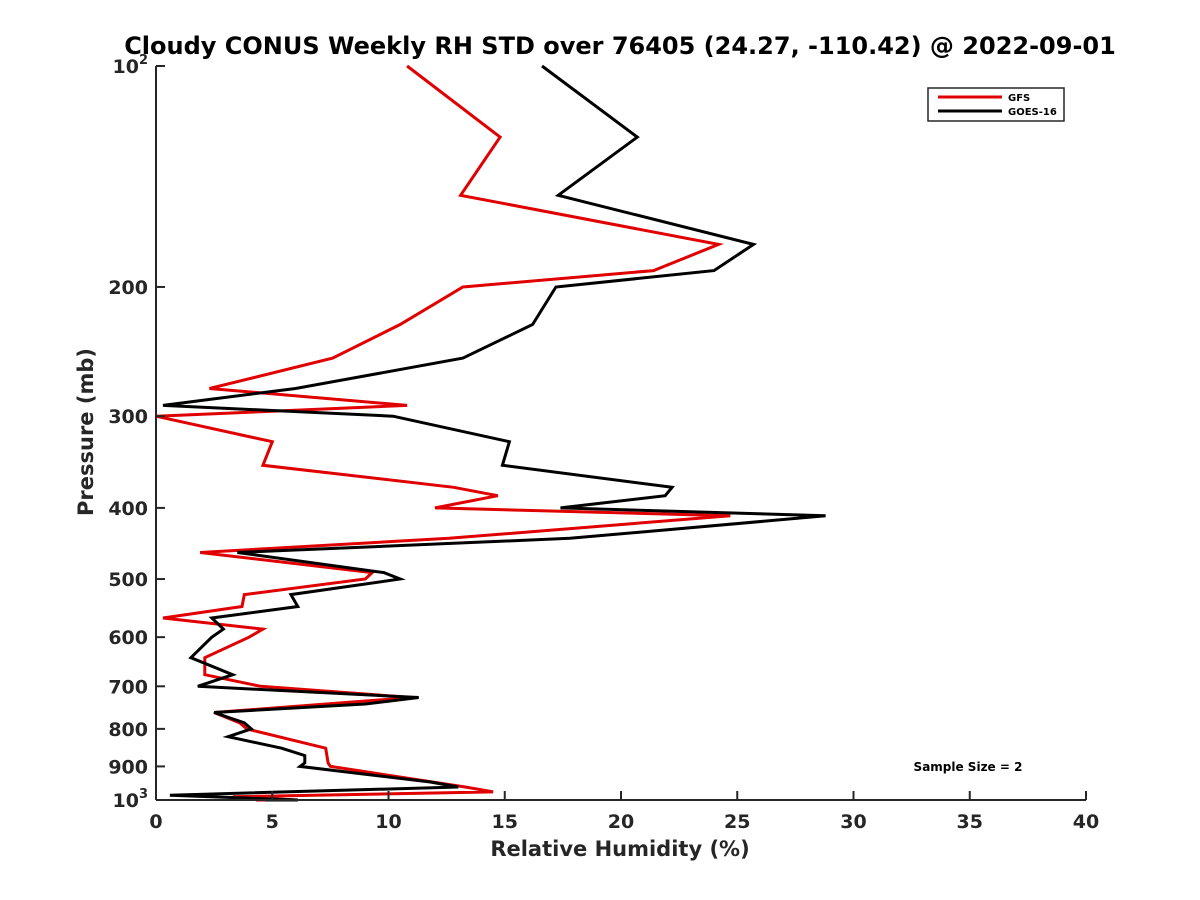  I want to click on chart-legend: GFS GOES-16, so click(996, 104).